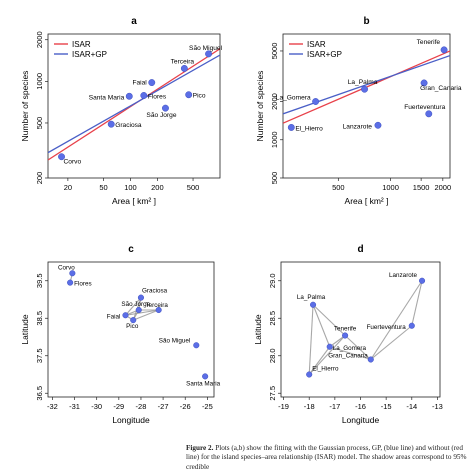 The image size is (474, 474). I want to click on x-tick-label: 100, so click(130, 187).